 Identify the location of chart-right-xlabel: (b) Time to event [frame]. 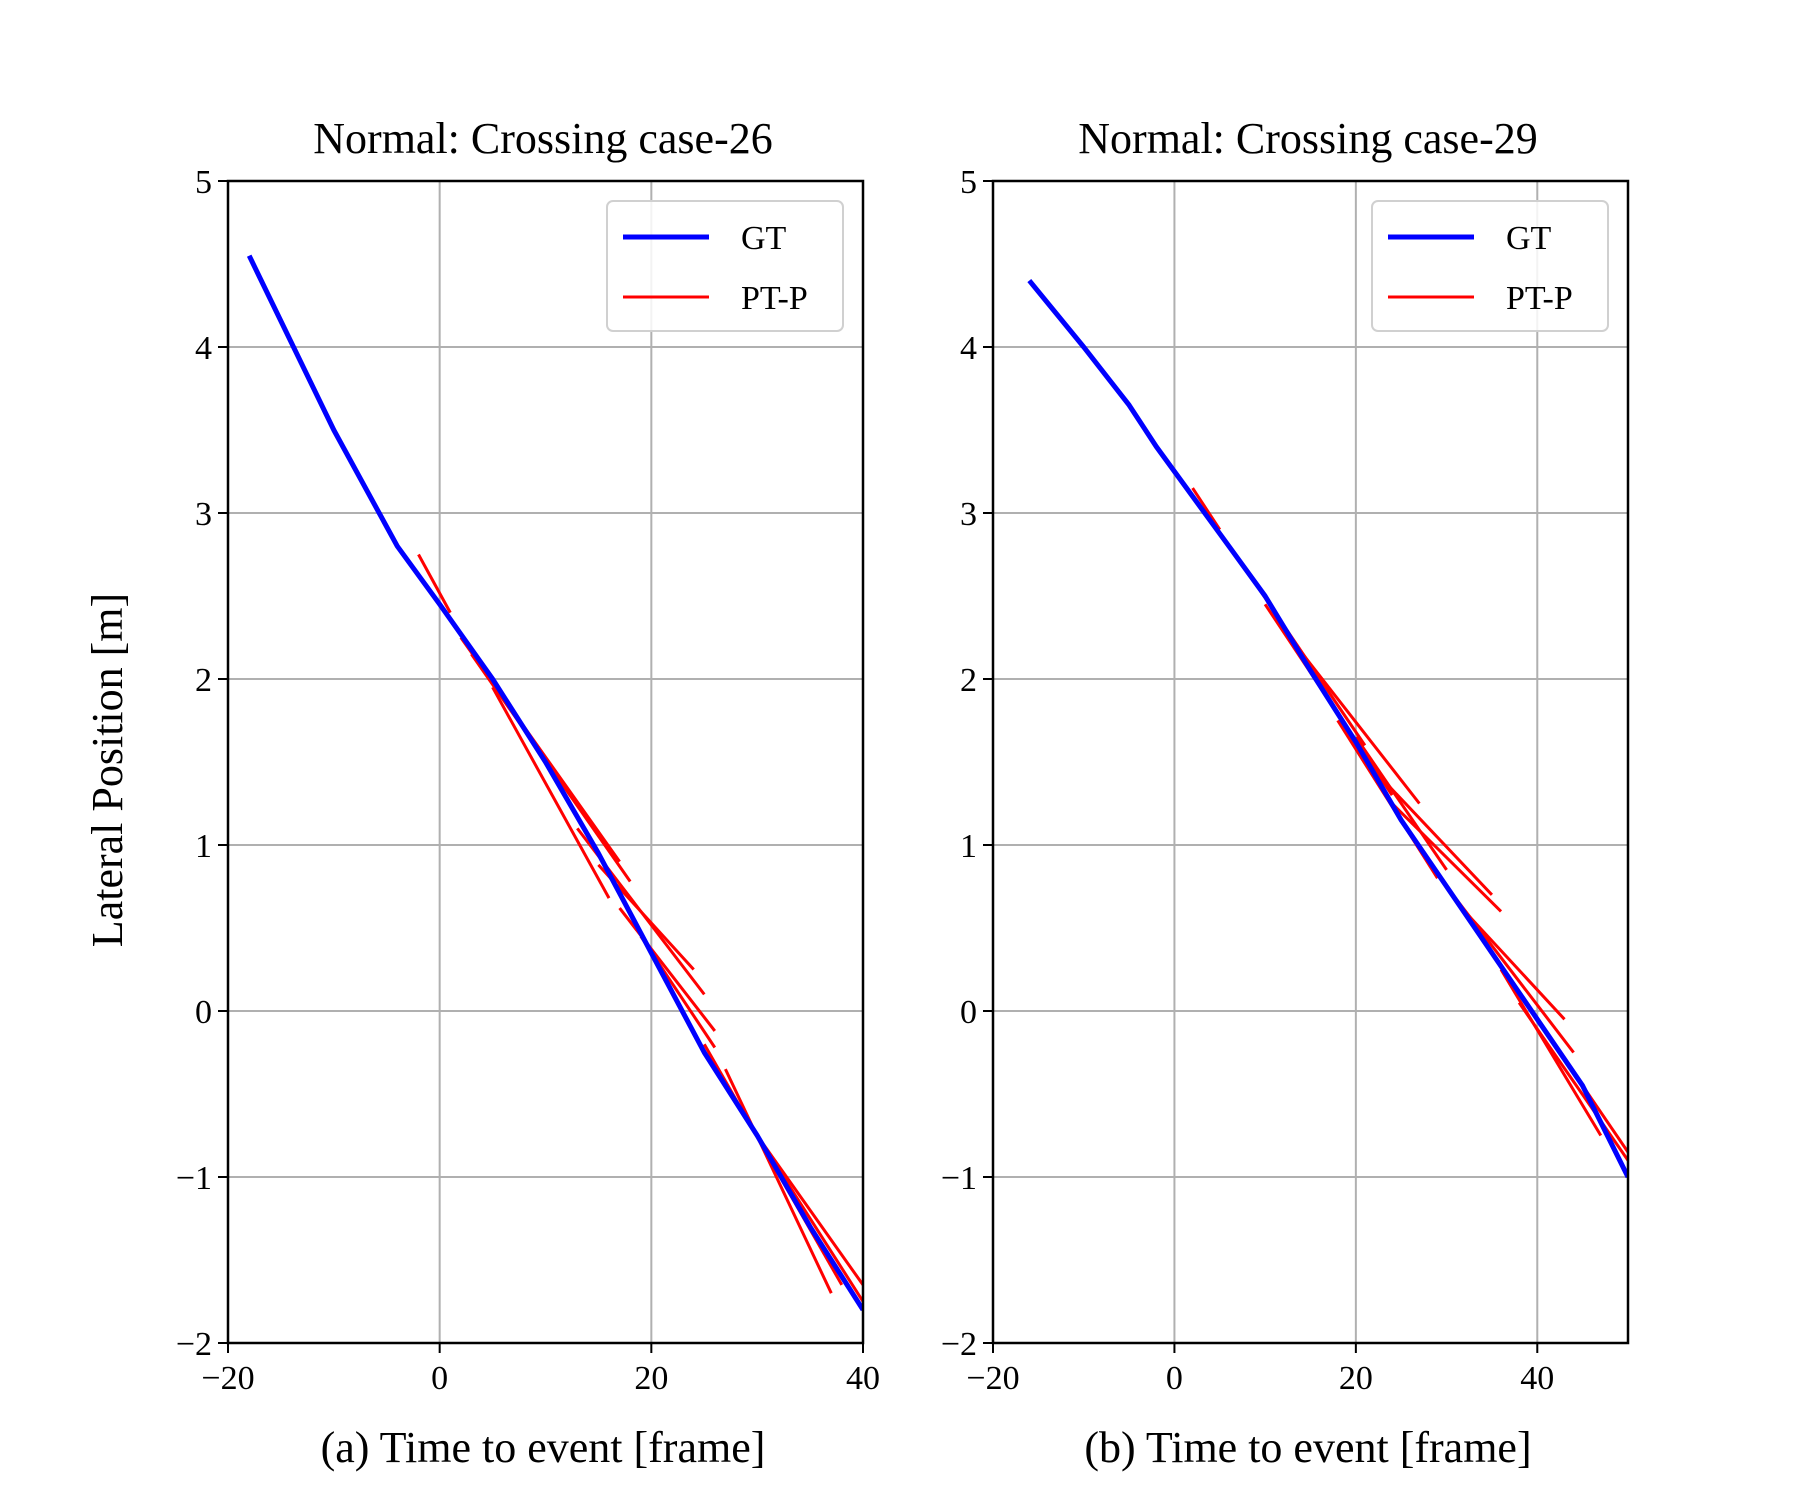
(1307, 1447).